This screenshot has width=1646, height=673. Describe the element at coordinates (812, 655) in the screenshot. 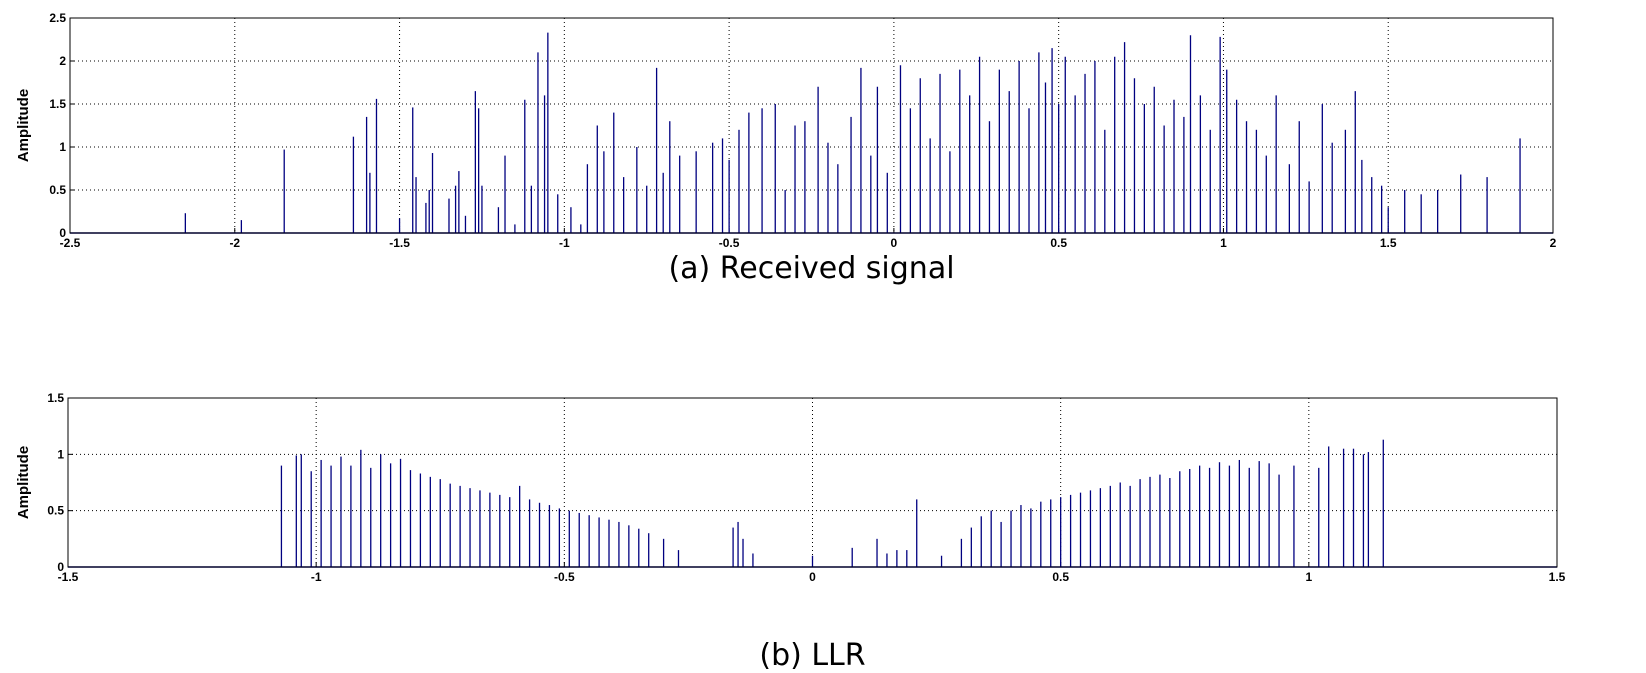

I see `caption: (b) LLR` at that location.